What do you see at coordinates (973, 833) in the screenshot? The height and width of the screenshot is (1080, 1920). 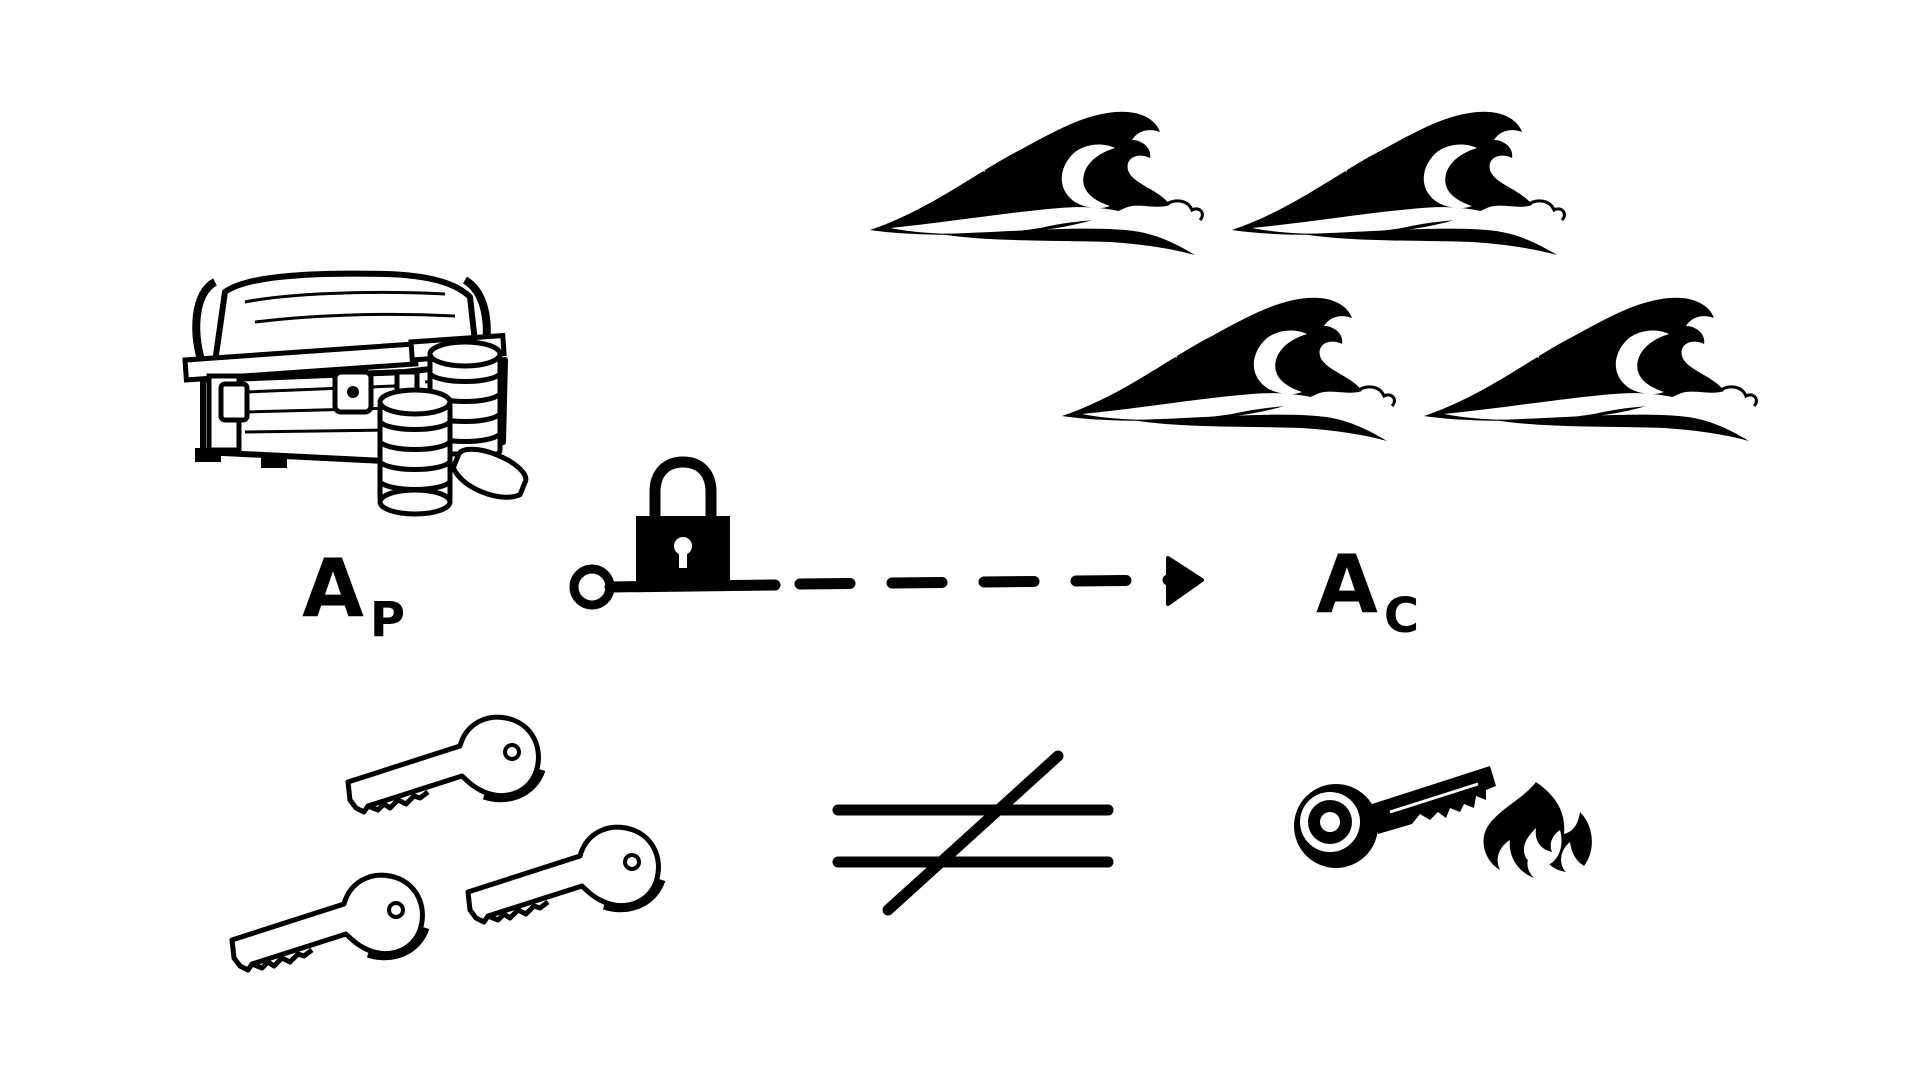 I see `not-equal-icon` at bounding box center [973, 833].